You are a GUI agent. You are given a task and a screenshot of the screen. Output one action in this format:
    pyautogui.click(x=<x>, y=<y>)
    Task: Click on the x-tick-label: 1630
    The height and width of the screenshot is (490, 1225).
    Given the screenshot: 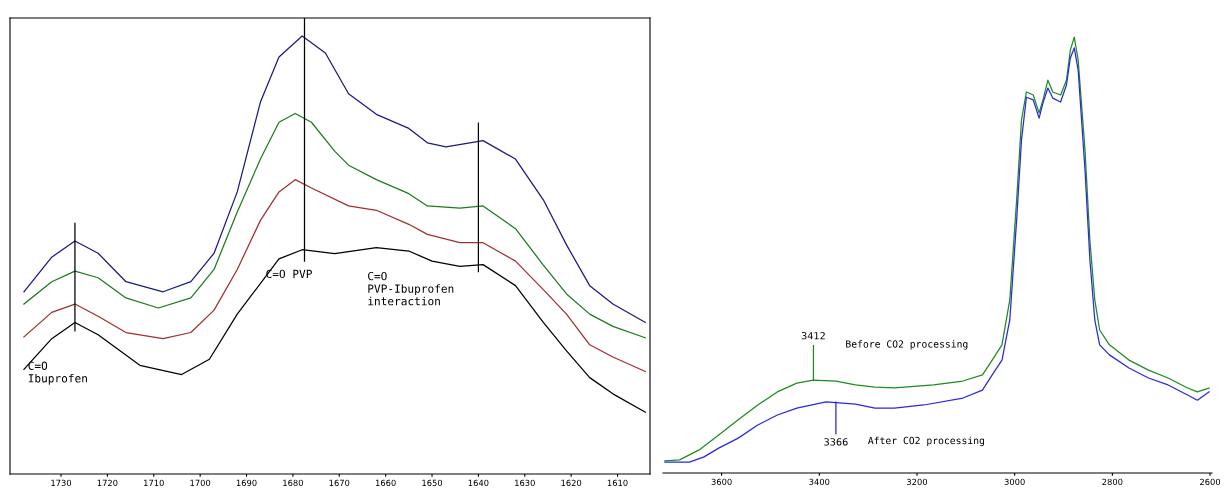 What is the action you would take?
    pyautogui.click(x=525, y=483)
    